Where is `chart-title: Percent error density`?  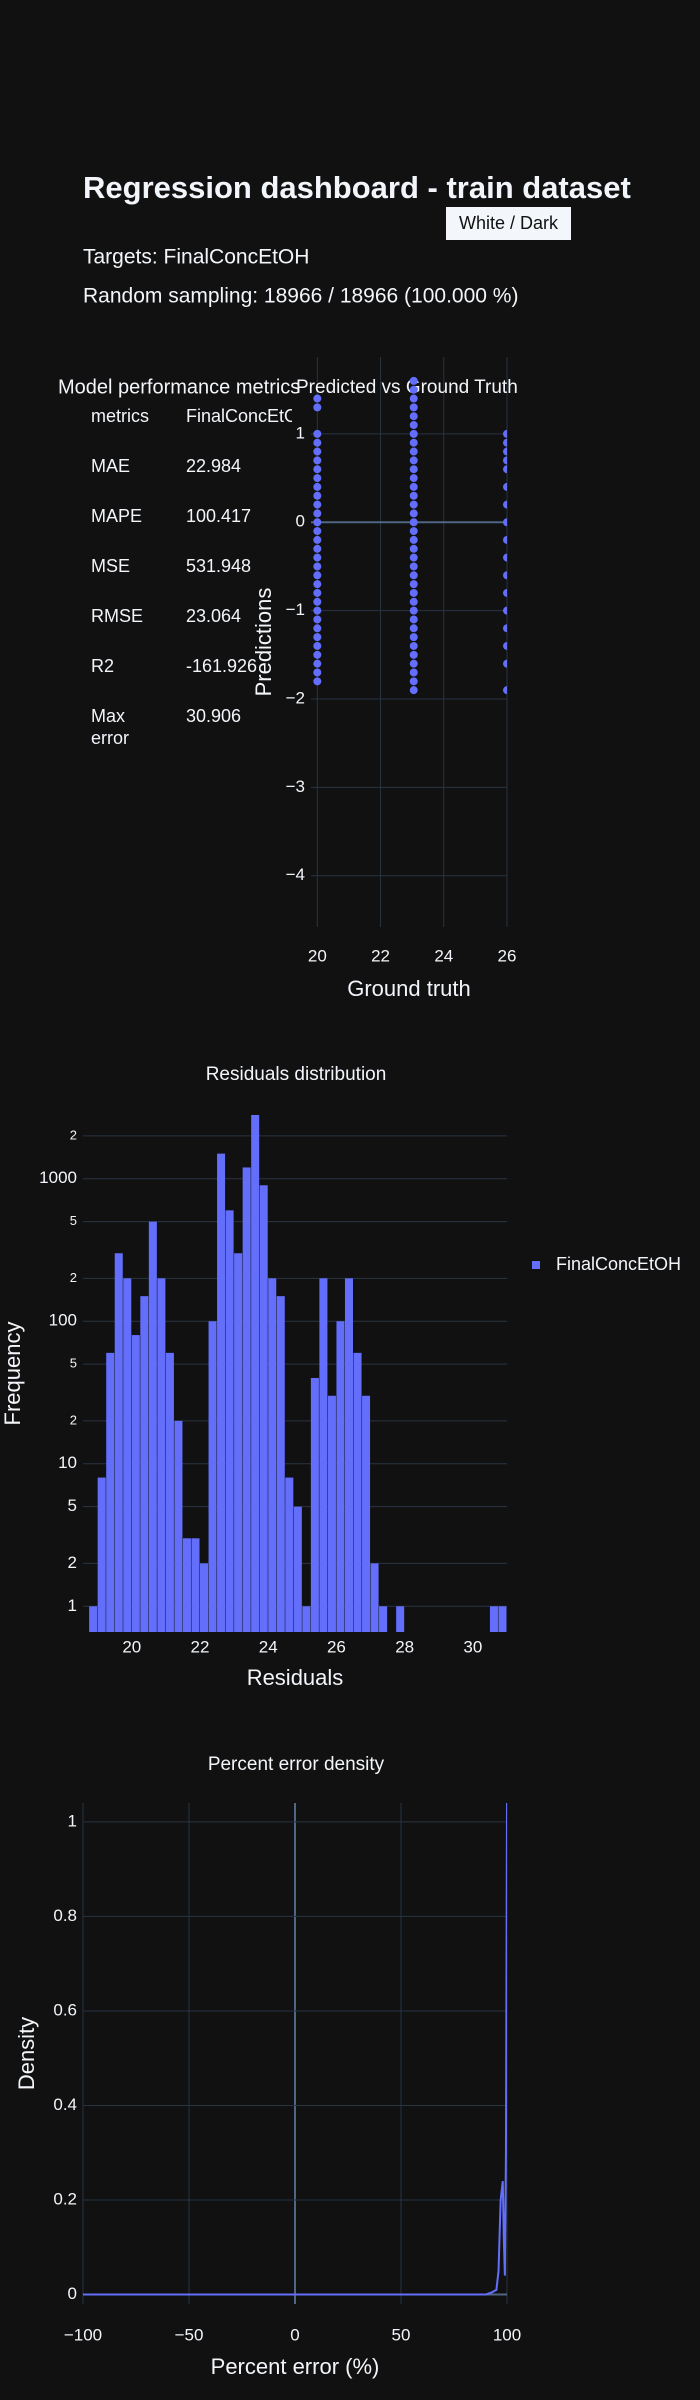 chart-title: Percent error density is located at coordinates (296, 1764).